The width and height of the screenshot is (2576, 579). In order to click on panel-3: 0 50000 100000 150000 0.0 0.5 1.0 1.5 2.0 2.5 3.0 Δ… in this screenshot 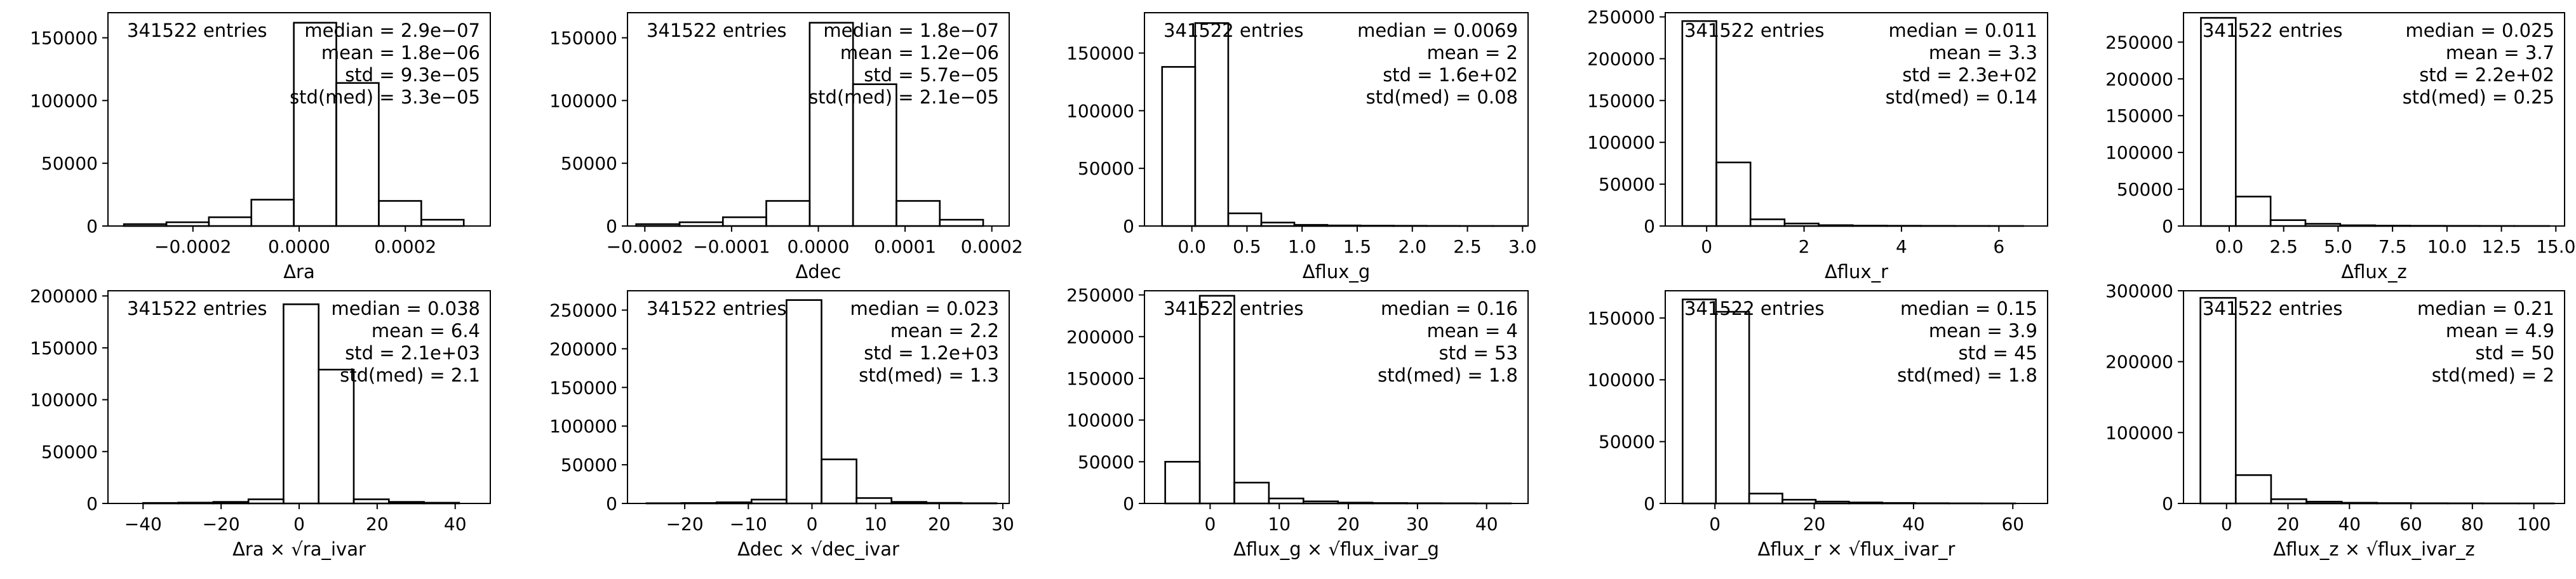, I will do `click(1301, 147)`.